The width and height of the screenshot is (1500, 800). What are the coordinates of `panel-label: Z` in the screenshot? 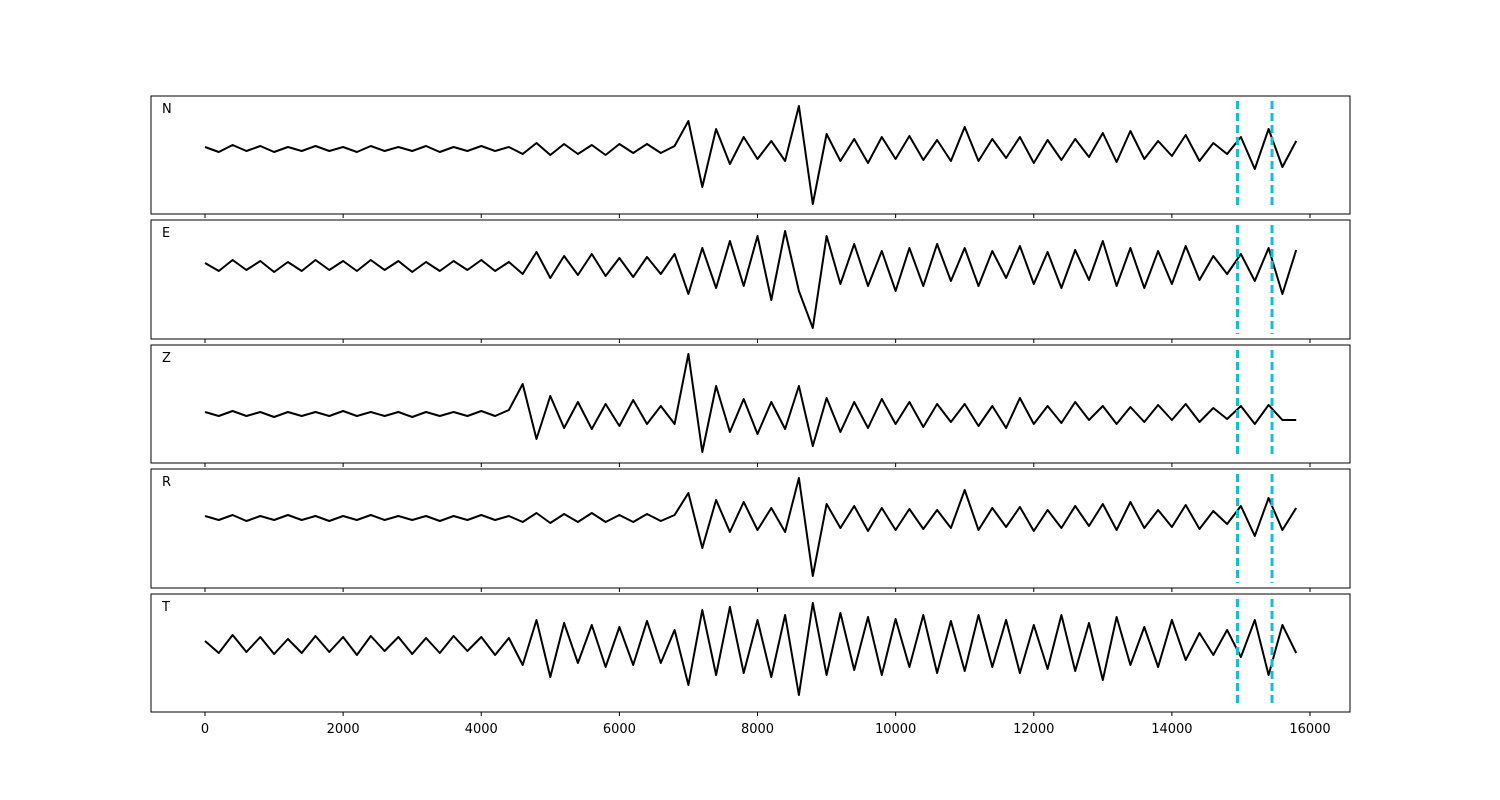 It's located at (166, 358).